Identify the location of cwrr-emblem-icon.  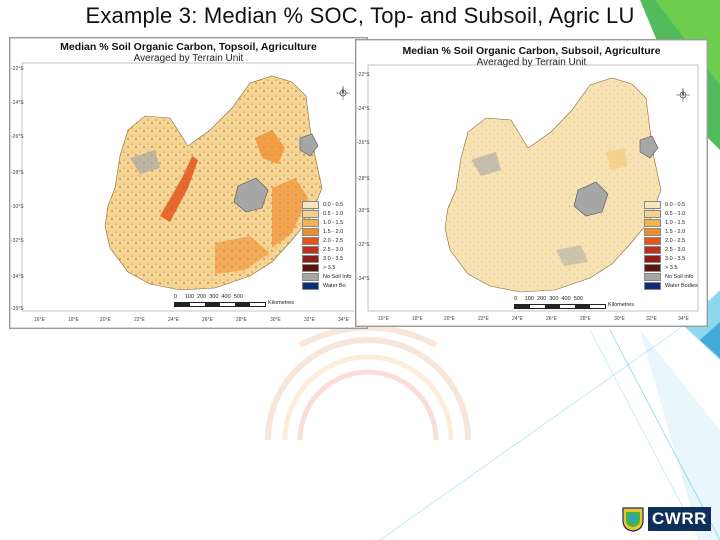
(633, 519).